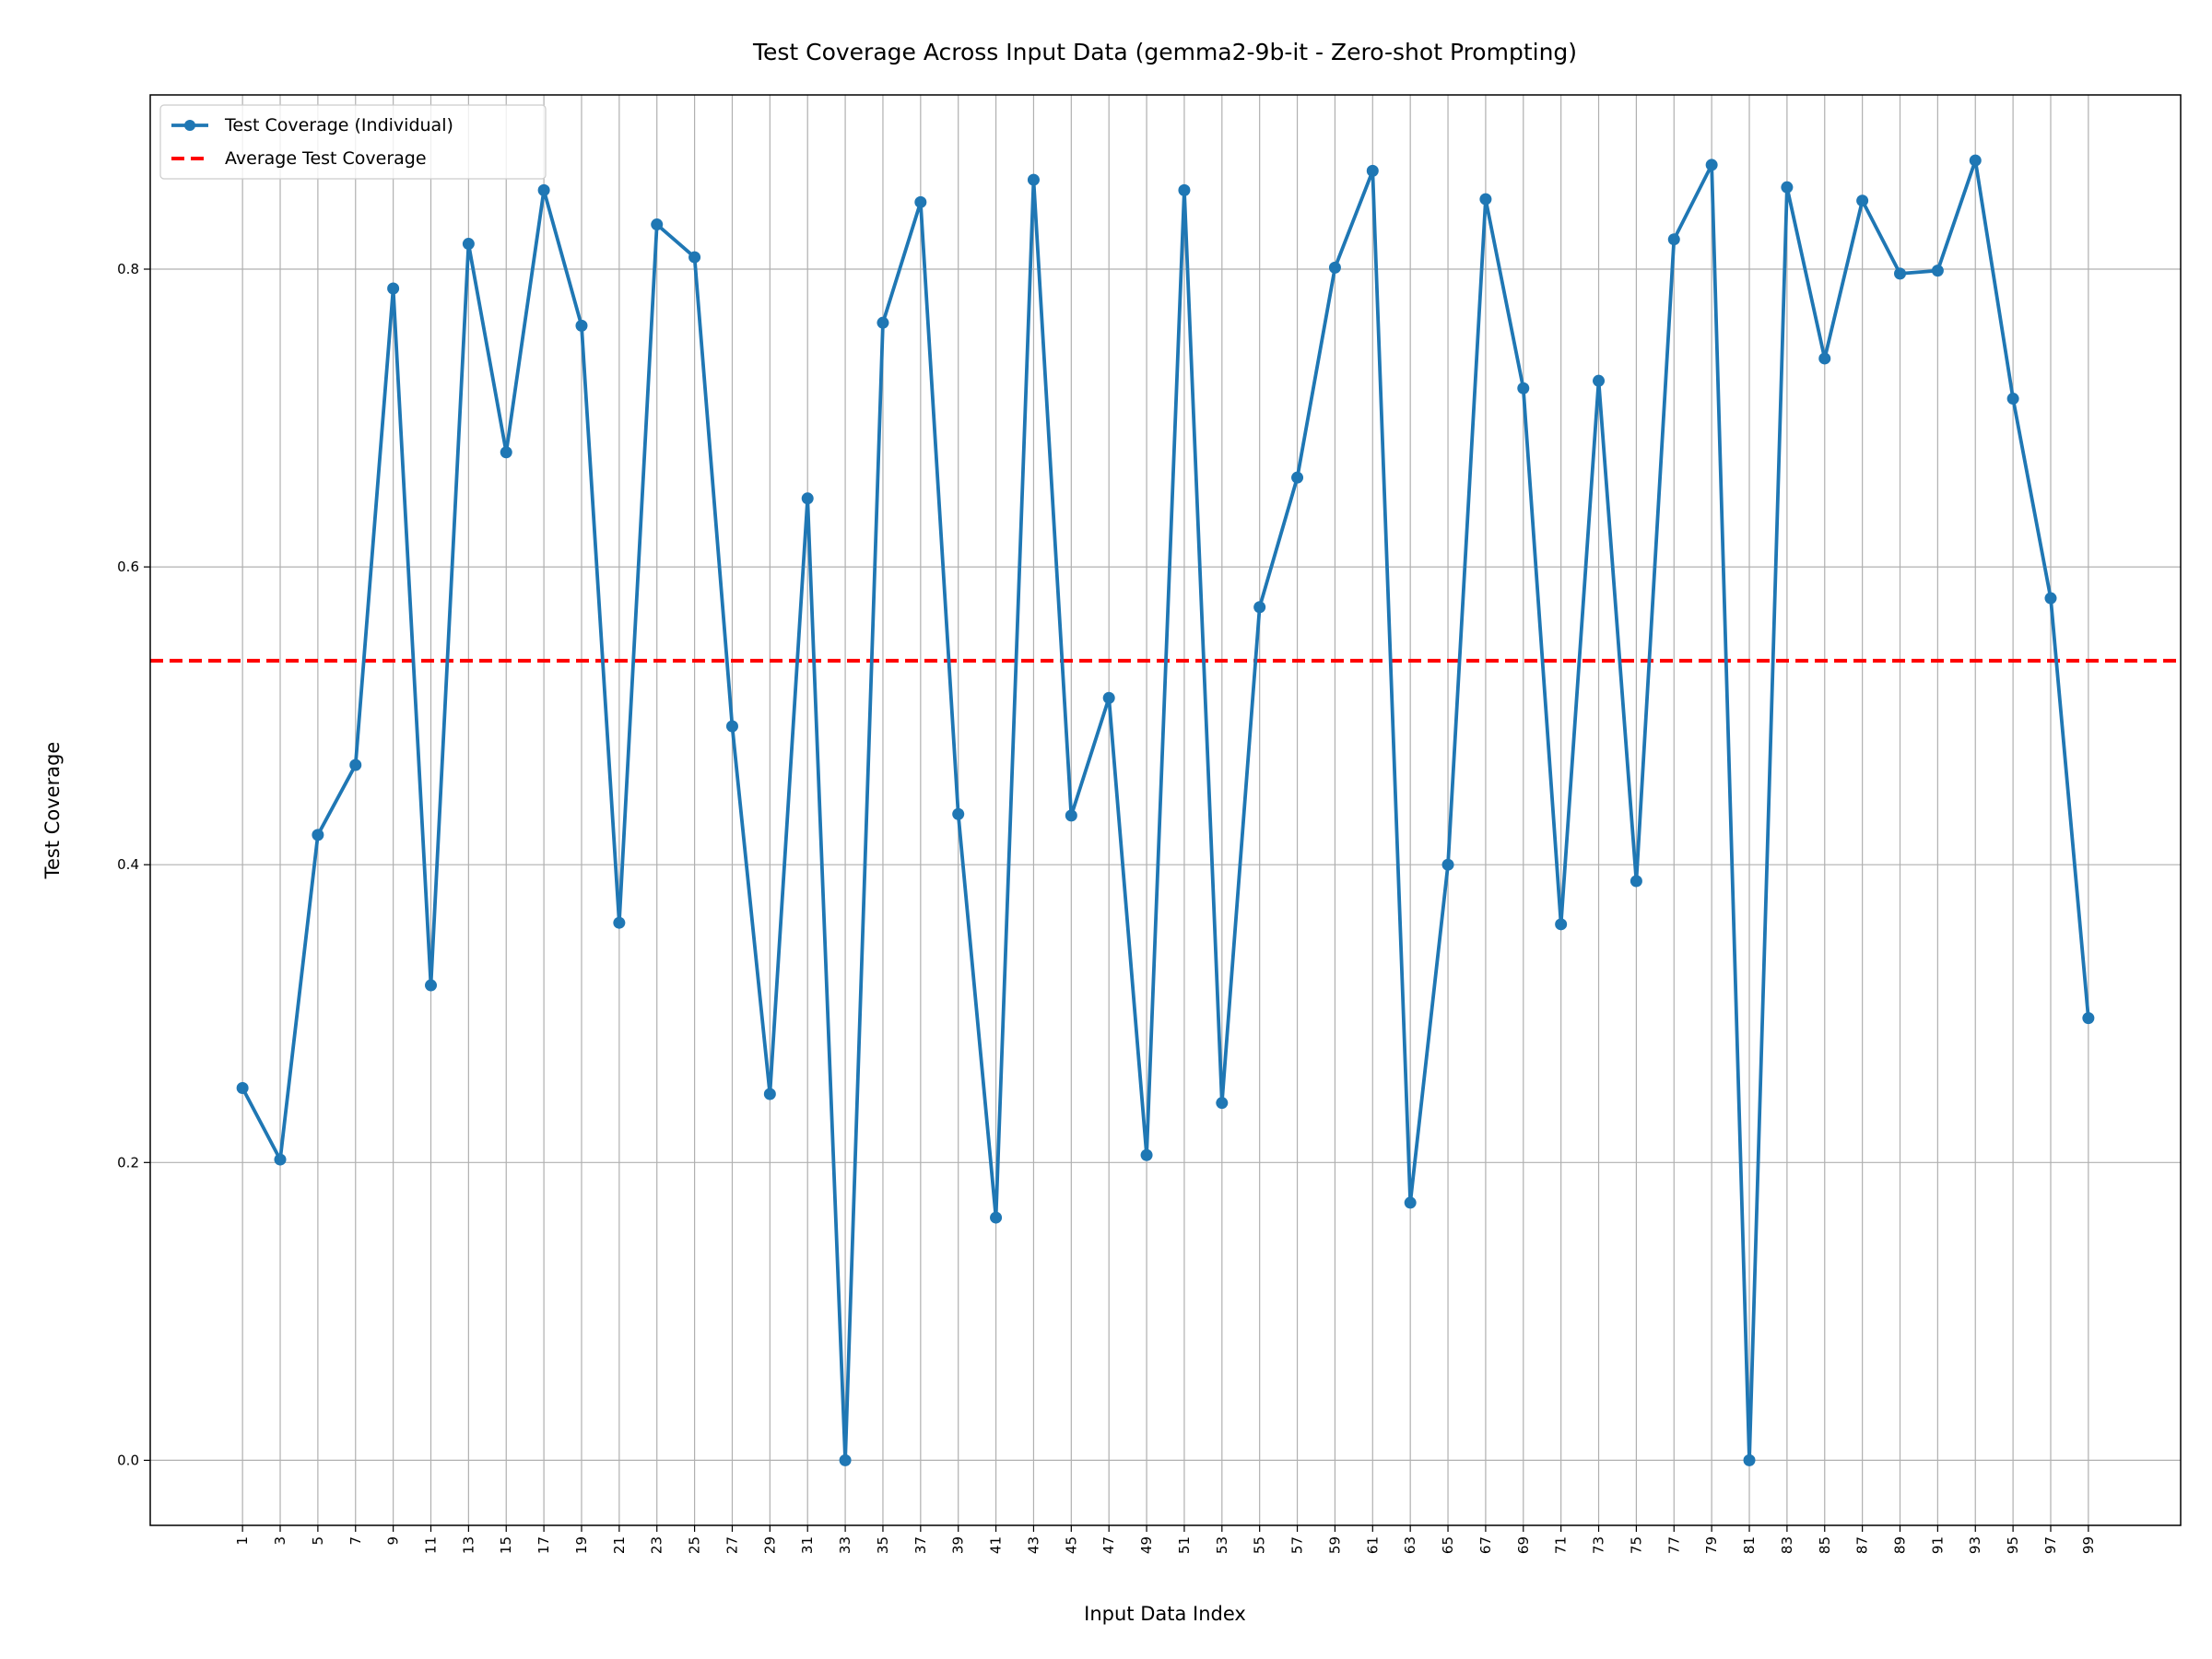 The width and height of the screenshot is (2212, 1659). Describe the element at coordinates (1222, 1545) in the screenshot. I see `x-tick-label: 53` at that location.